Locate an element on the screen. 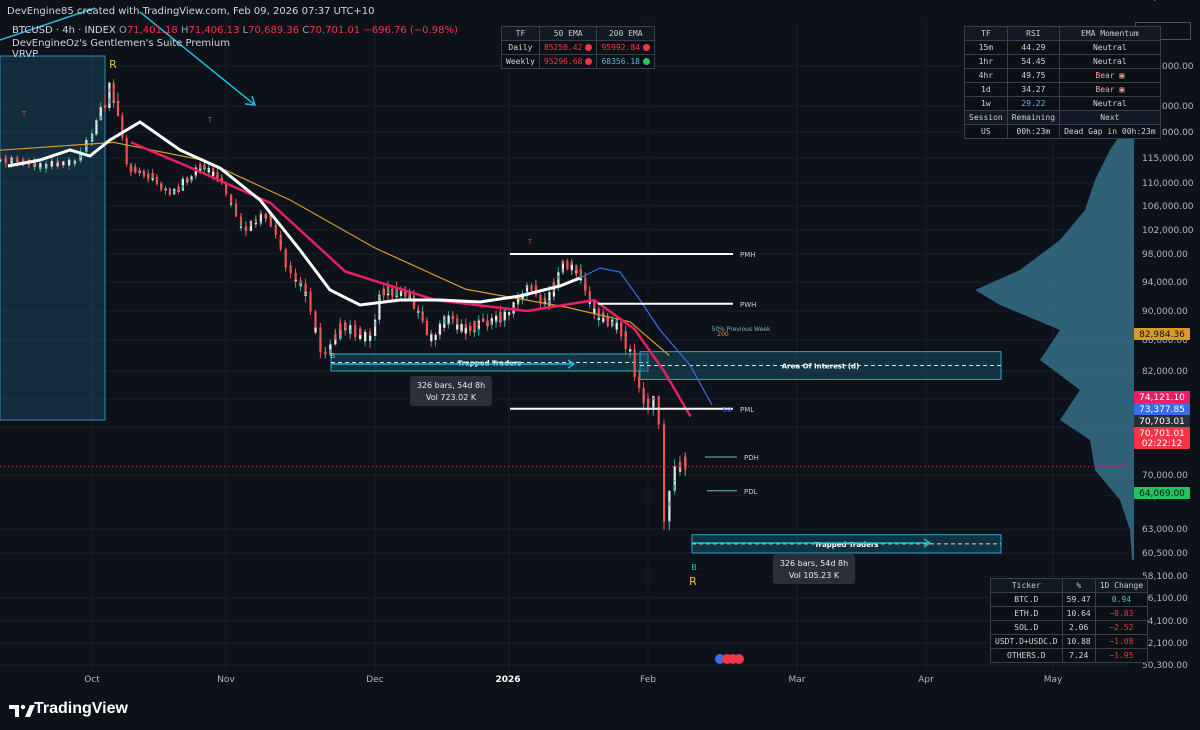 The width and height of the screenshot is (1200, 730). red-dot-icon is located at coordinates (646, 47).